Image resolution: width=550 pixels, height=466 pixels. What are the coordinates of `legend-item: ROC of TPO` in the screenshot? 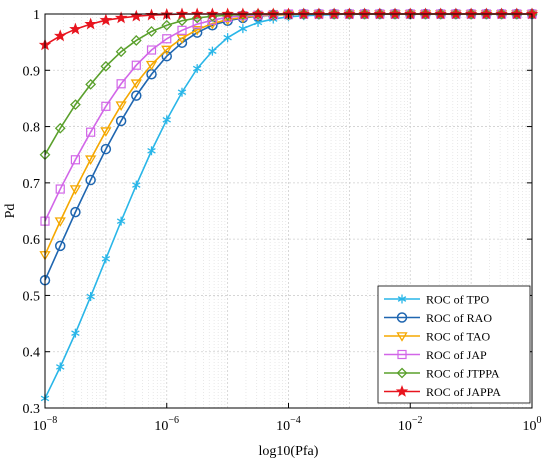 It's located at (436, 300).